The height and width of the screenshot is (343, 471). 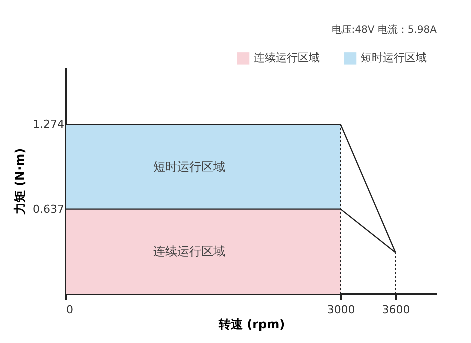 What do you see at coordinates (190, 251) in the screenshot?
I see `annotation: 连续运行区域` at bounding box center [190, 251].